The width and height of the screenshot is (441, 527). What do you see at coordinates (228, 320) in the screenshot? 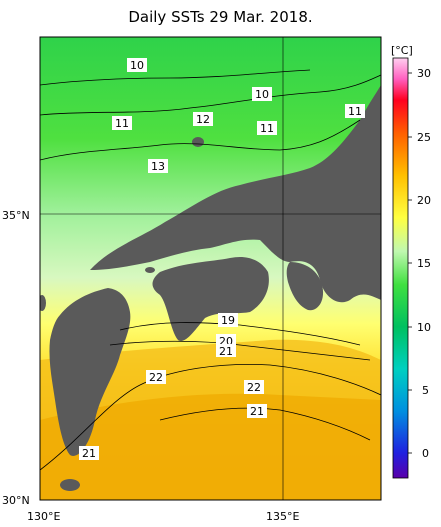
I see `contour-label-19: 19` at bounding box center [228, 320].